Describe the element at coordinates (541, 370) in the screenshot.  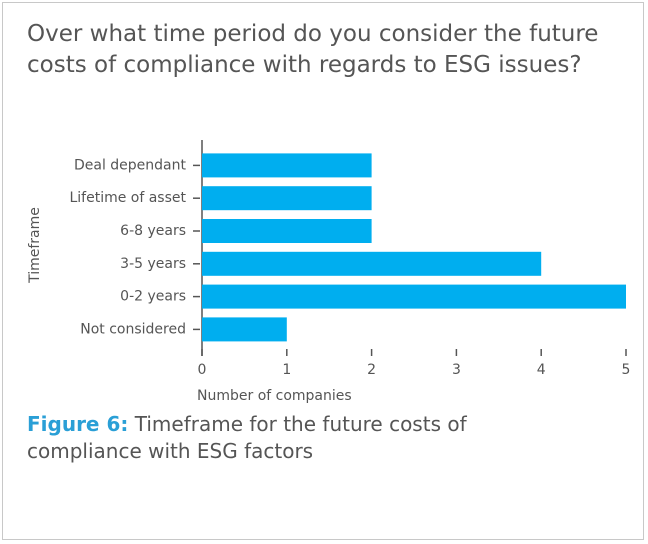
I see `x-tick-label: 4` at that location.